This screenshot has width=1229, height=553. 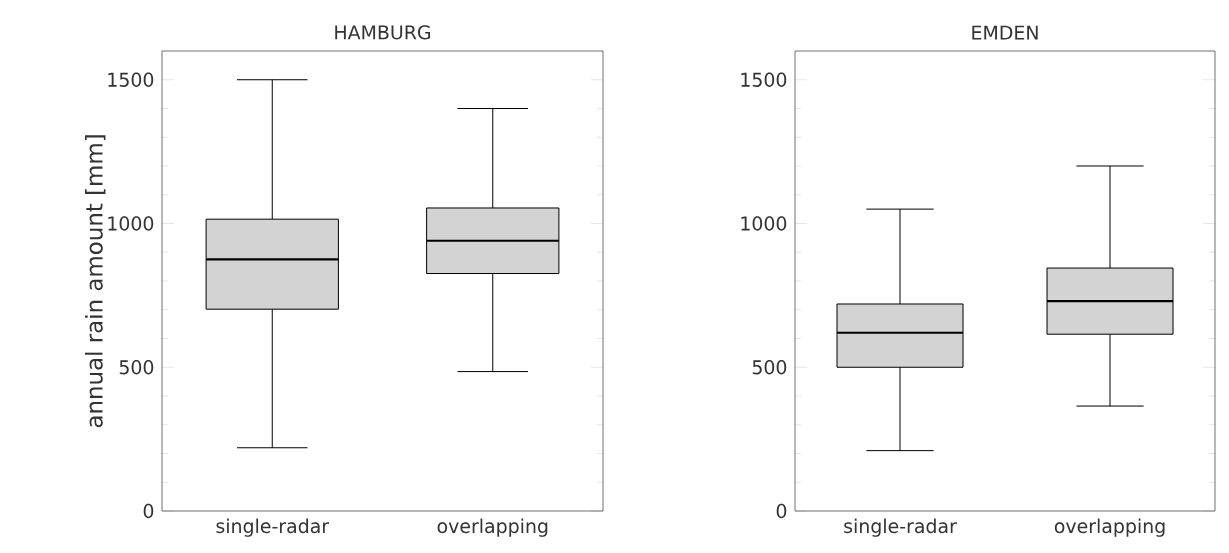 What do you see at coordinates (383, 32) in the screenshot?
I see `chart-title: HAMBURG` at bounding box center [383, 32].